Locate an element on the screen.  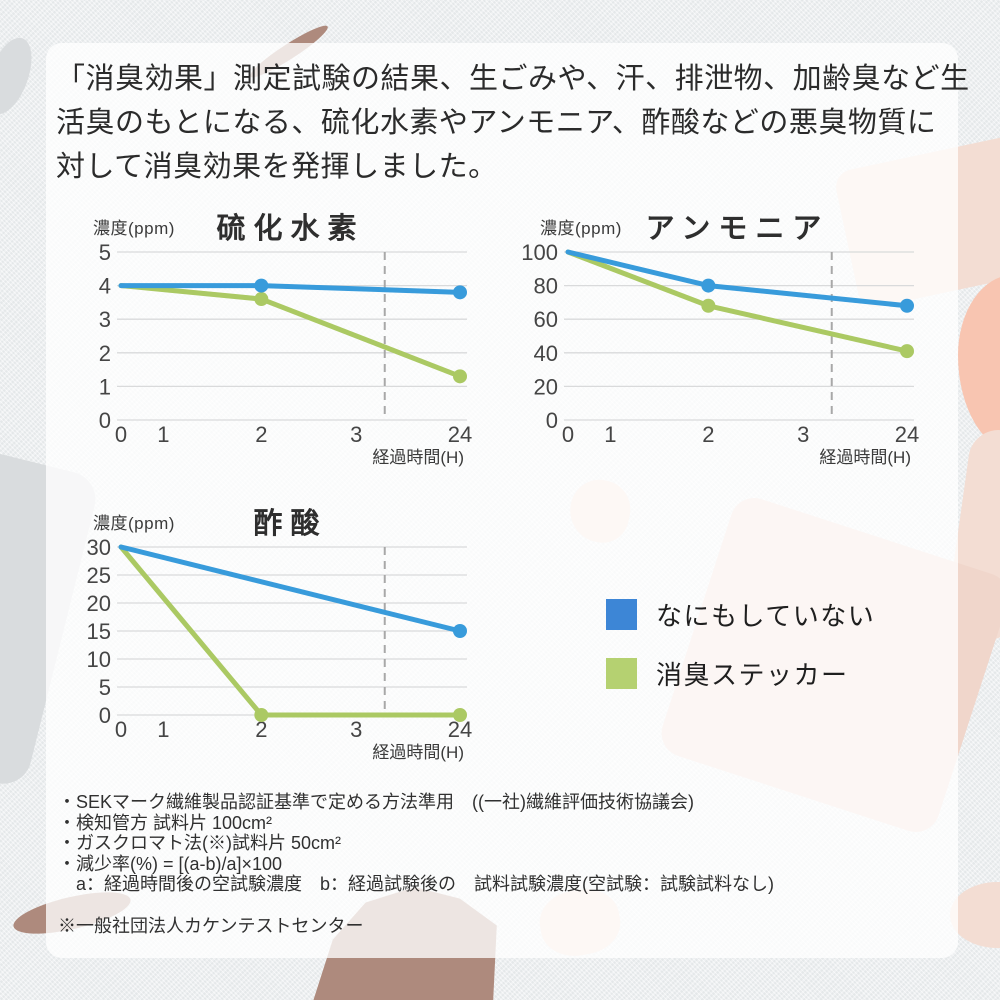
svg-text: 80 is located at coordinates (546, 286).